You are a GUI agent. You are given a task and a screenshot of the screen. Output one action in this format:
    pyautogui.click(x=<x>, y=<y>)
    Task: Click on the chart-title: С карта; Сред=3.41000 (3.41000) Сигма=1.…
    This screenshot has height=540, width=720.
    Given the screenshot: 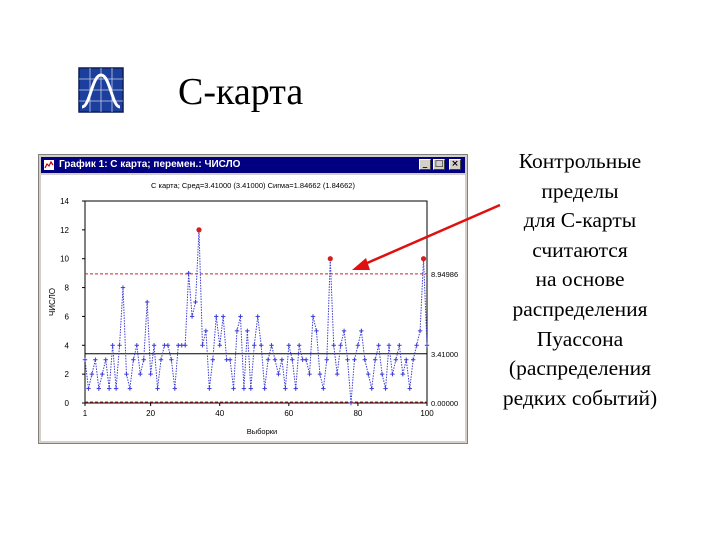 What is the action you would take?
    pyautogui.click(x=253, y=185)
    